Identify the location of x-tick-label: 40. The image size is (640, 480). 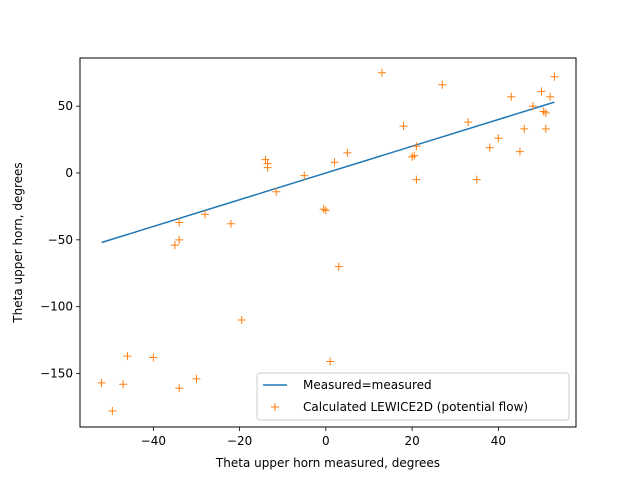
(498, 441).